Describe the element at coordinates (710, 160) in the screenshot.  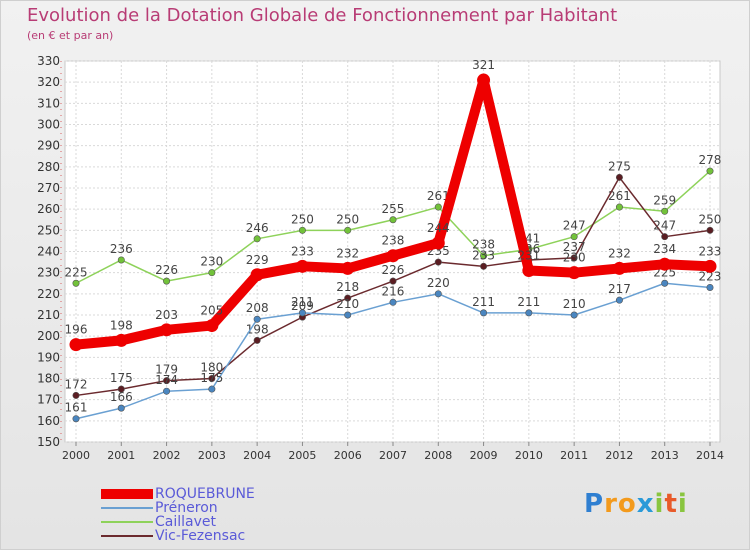
I see `data-label-caillavet: 278` at that location.